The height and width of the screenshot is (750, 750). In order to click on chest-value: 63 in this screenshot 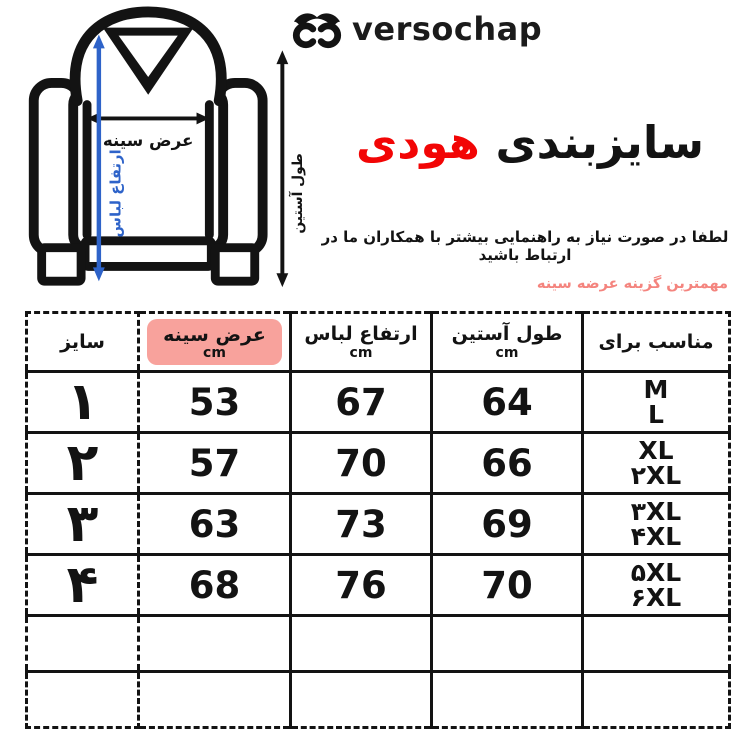, I will do `click(214, 524)`.